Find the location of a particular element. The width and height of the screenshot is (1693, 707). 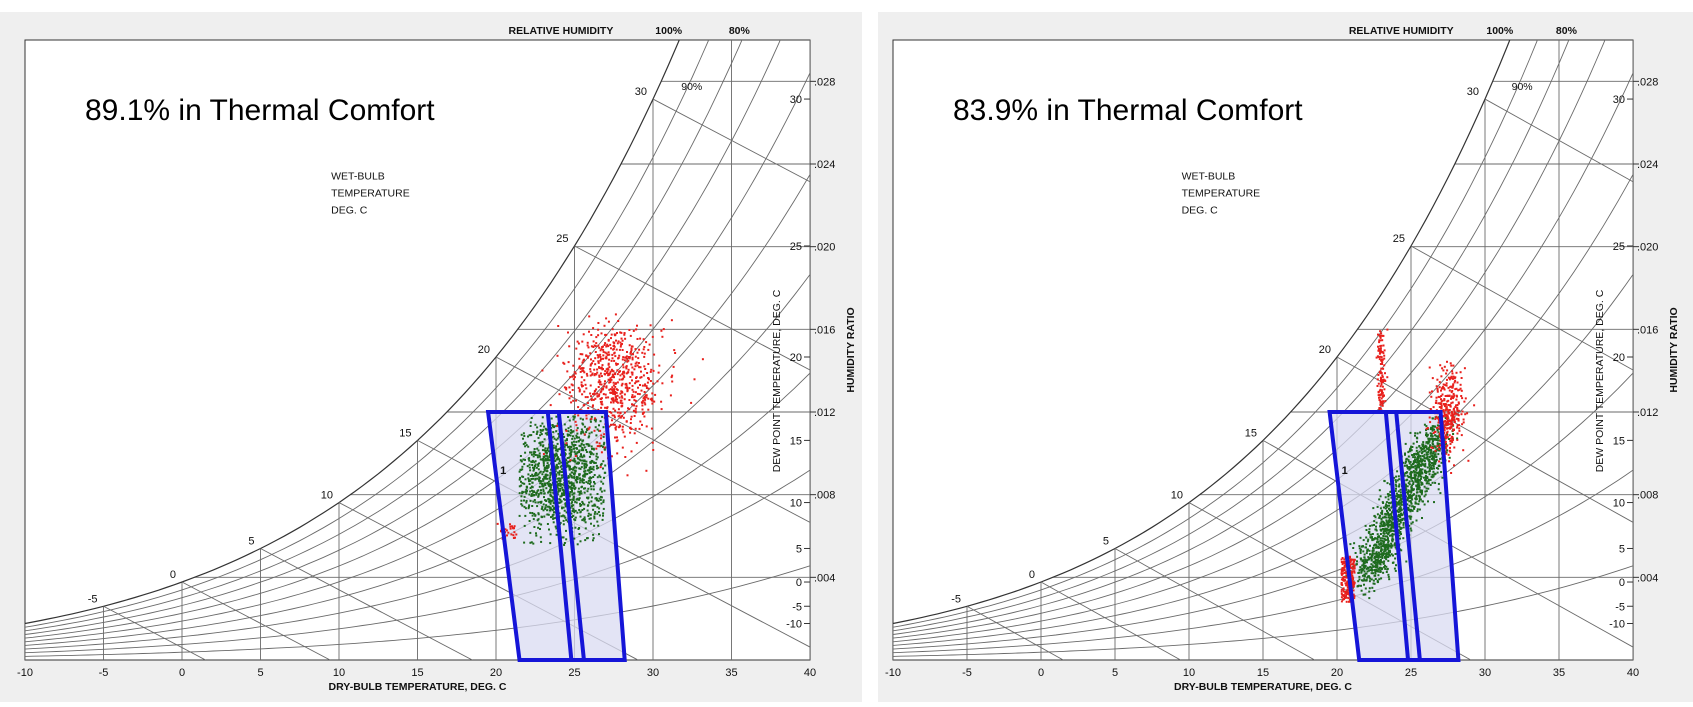

wet-bulb-title: TEMPERATURE is located at coordinates (370, 194).